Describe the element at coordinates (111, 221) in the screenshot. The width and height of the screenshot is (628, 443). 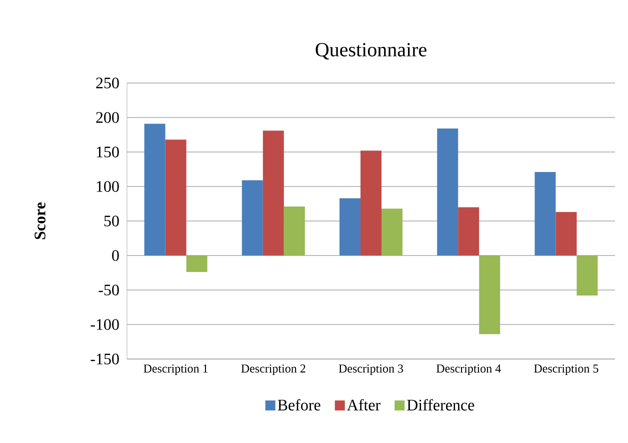
I see `y-tick-label: 50` at that location.